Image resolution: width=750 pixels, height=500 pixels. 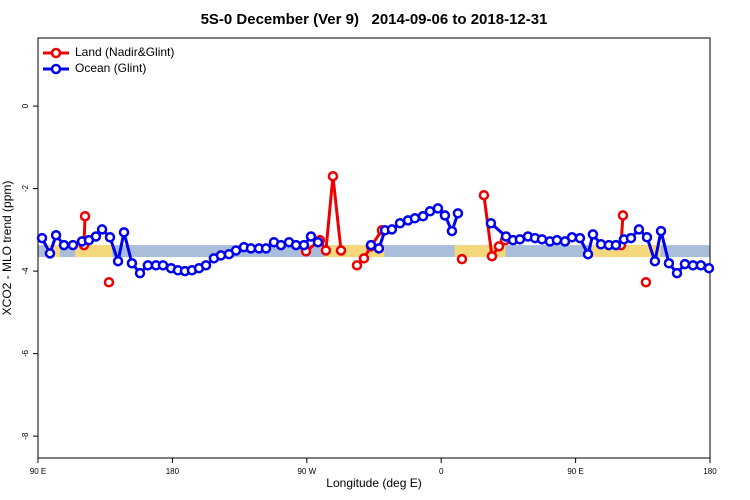 What do you see at coordinates (124, 52) in the screenshot?
I see `legend-label: Land (Nadir&Glint)` at bounding box center [124, 52].